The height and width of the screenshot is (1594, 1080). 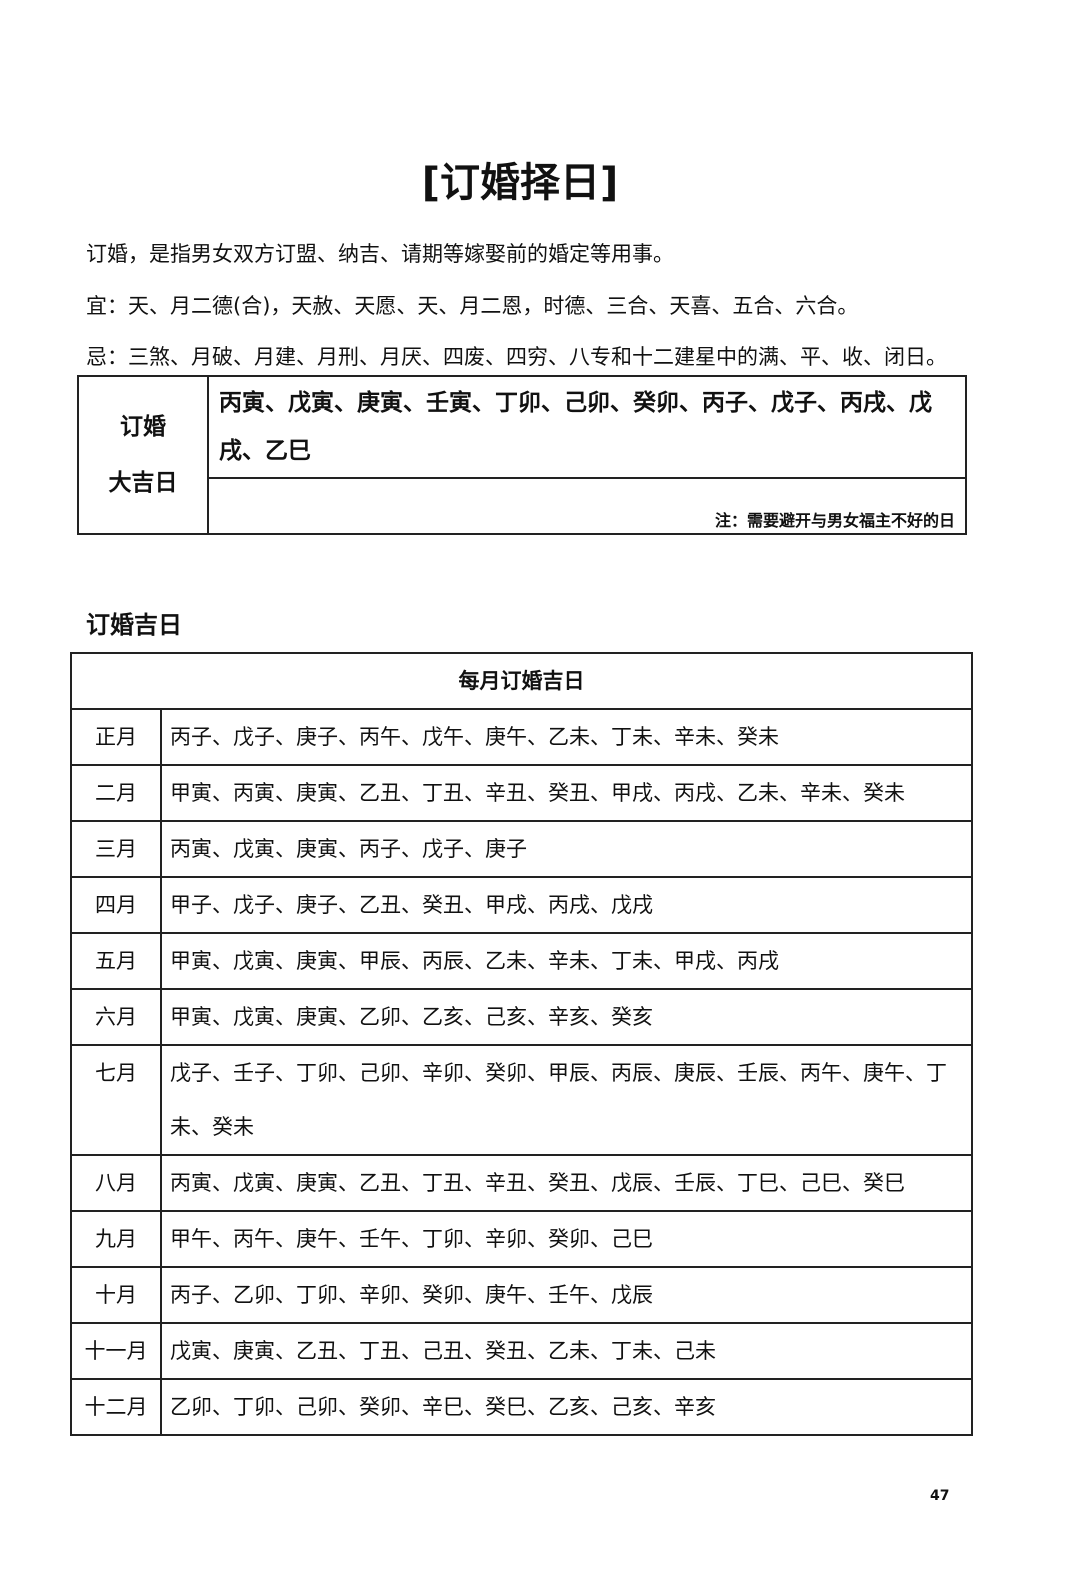 What do you see at coordinates (143, 483) in the screenshot?
I see `box-label-line: 大吉日` at bounding box center [143, 483].